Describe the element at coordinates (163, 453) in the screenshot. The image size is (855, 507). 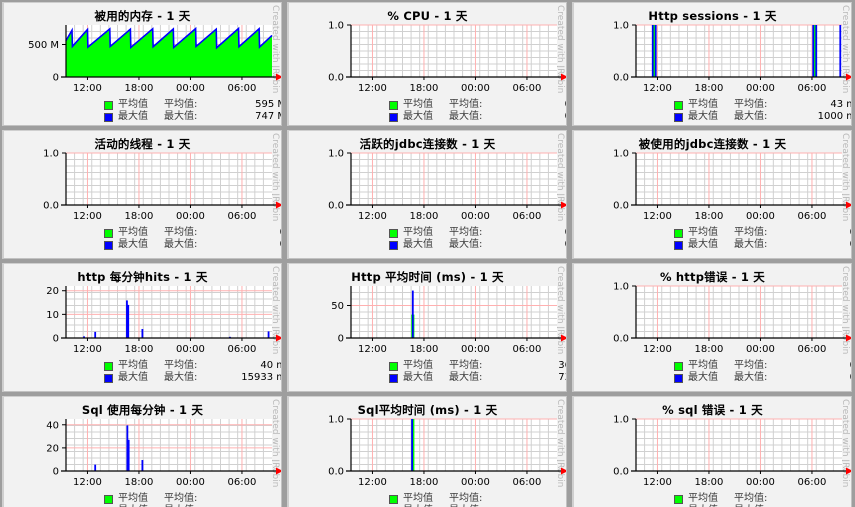
I see `chart-plot-sql-hits-per-minute: 0 20 40 12:00 18:00 00:00 06:00` at that location.